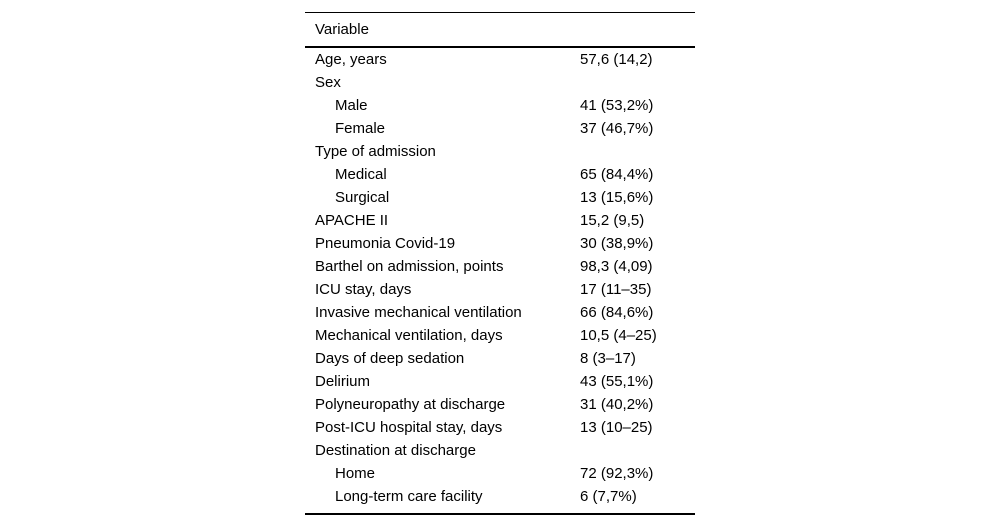 Image resolution: width=1000 pixels, height=530 pixels. Describe the element at coordinates (617, 473) in the screenshot. I see `row-value: 72 (92,3%)` at that location.